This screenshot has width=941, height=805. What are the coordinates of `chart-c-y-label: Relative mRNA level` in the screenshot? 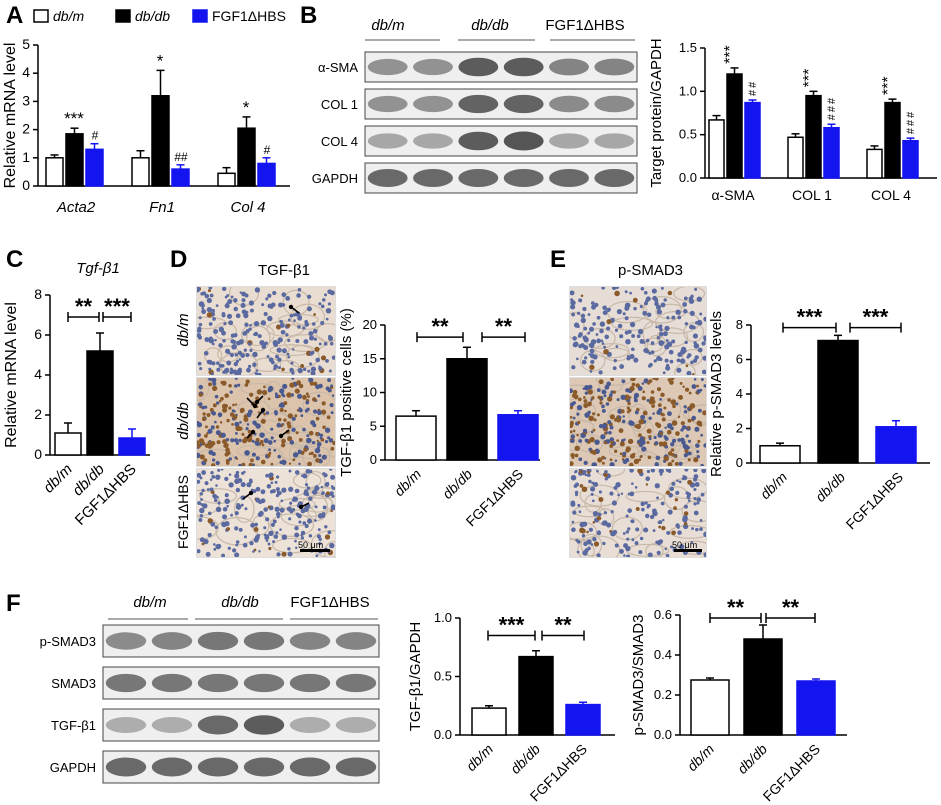 It's located at (11, 375).